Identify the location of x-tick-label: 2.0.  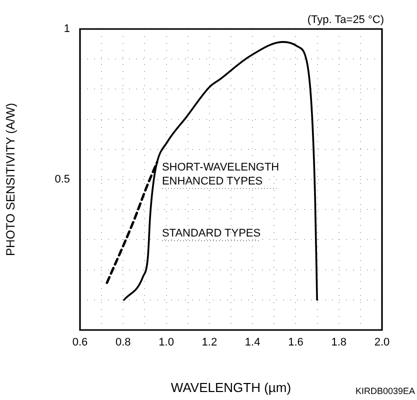
(382, 342).